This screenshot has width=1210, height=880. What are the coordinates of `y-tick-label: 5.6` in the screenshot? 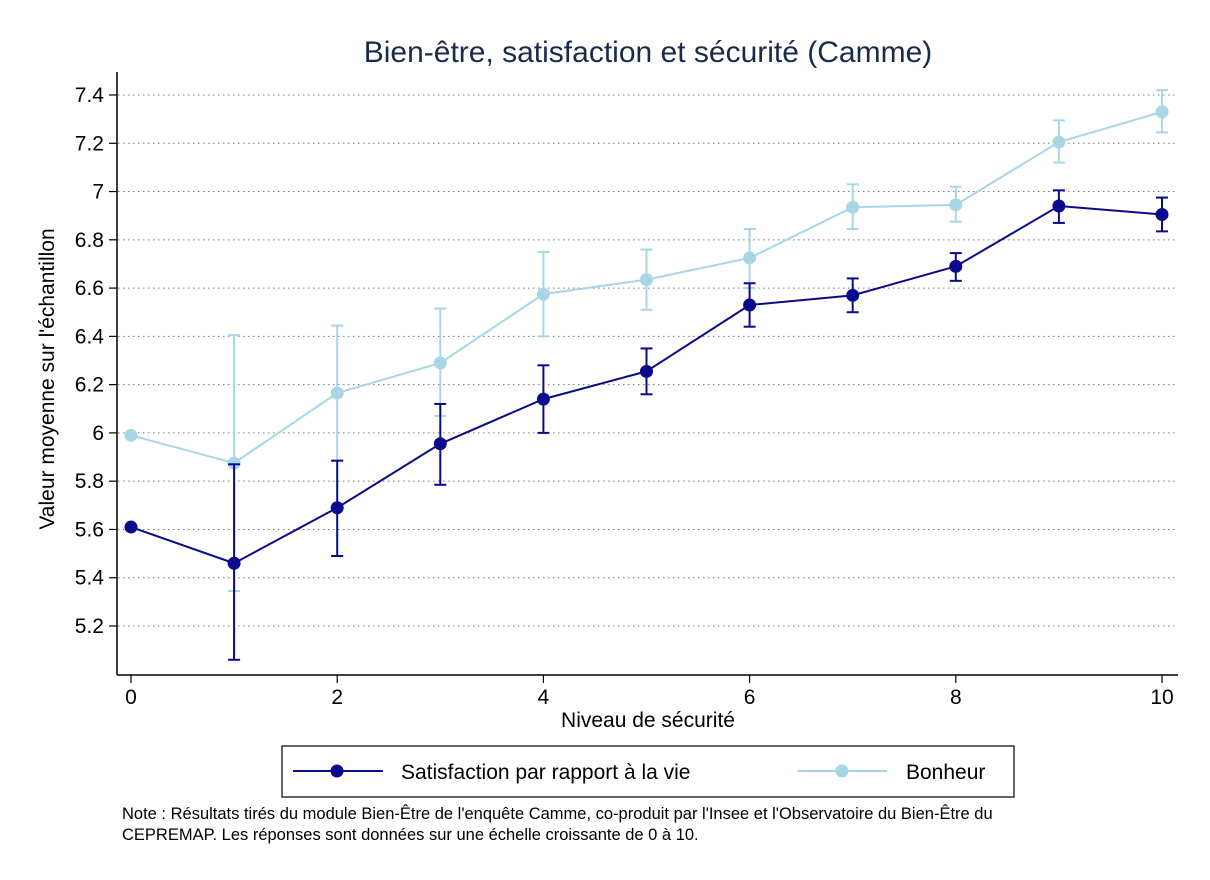 It's located at (89, 529).